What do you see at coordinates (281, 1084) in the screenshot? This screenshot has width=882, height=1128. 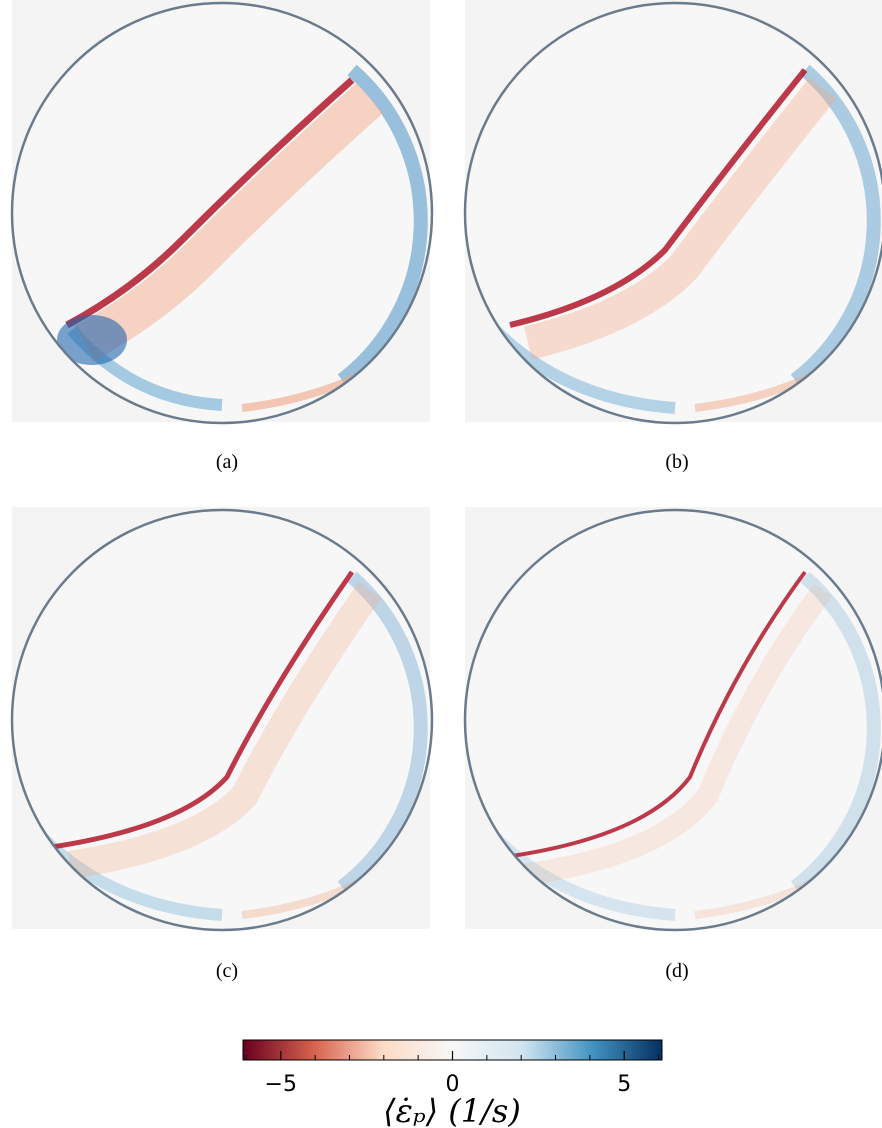 I see `tick-label: −5` at bounding box center [281, 1084].